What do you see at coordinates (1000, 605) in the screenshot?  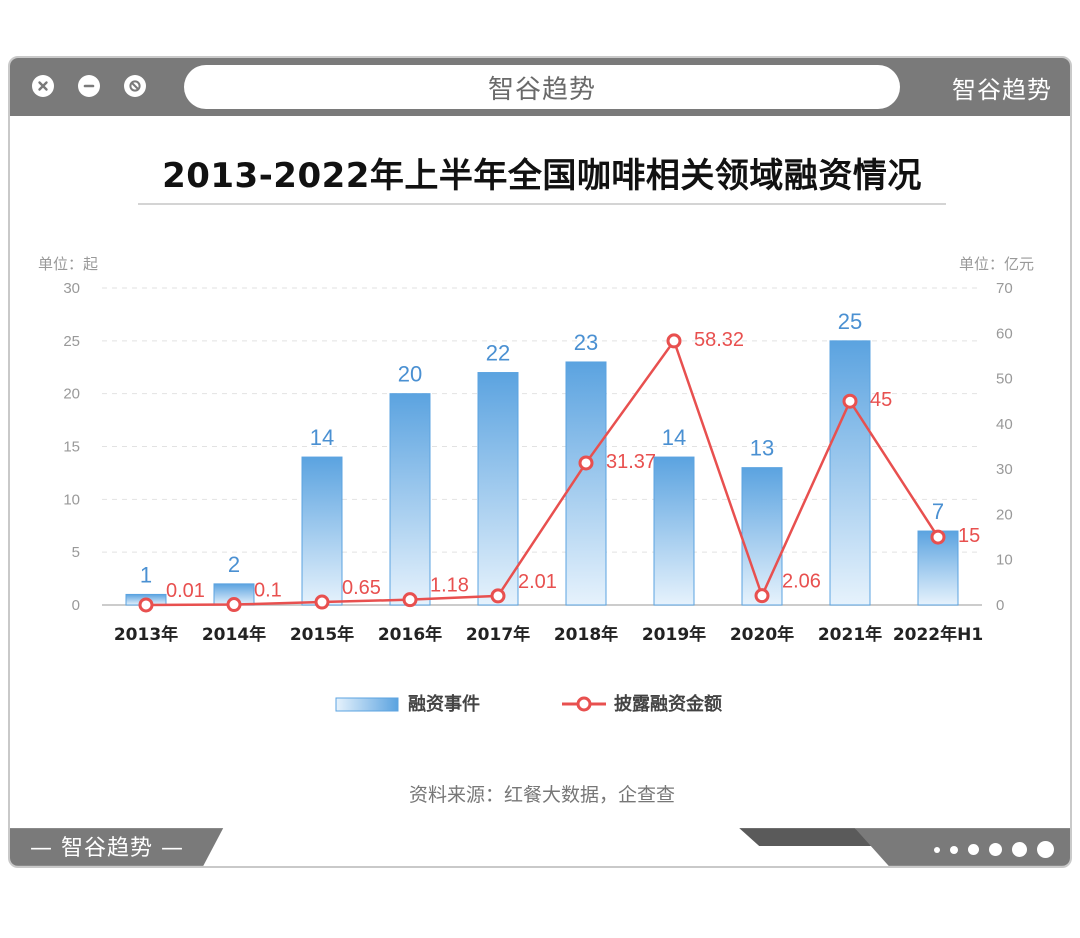 I see `right-tick-label: 0` at bounding box center [1000, 605].